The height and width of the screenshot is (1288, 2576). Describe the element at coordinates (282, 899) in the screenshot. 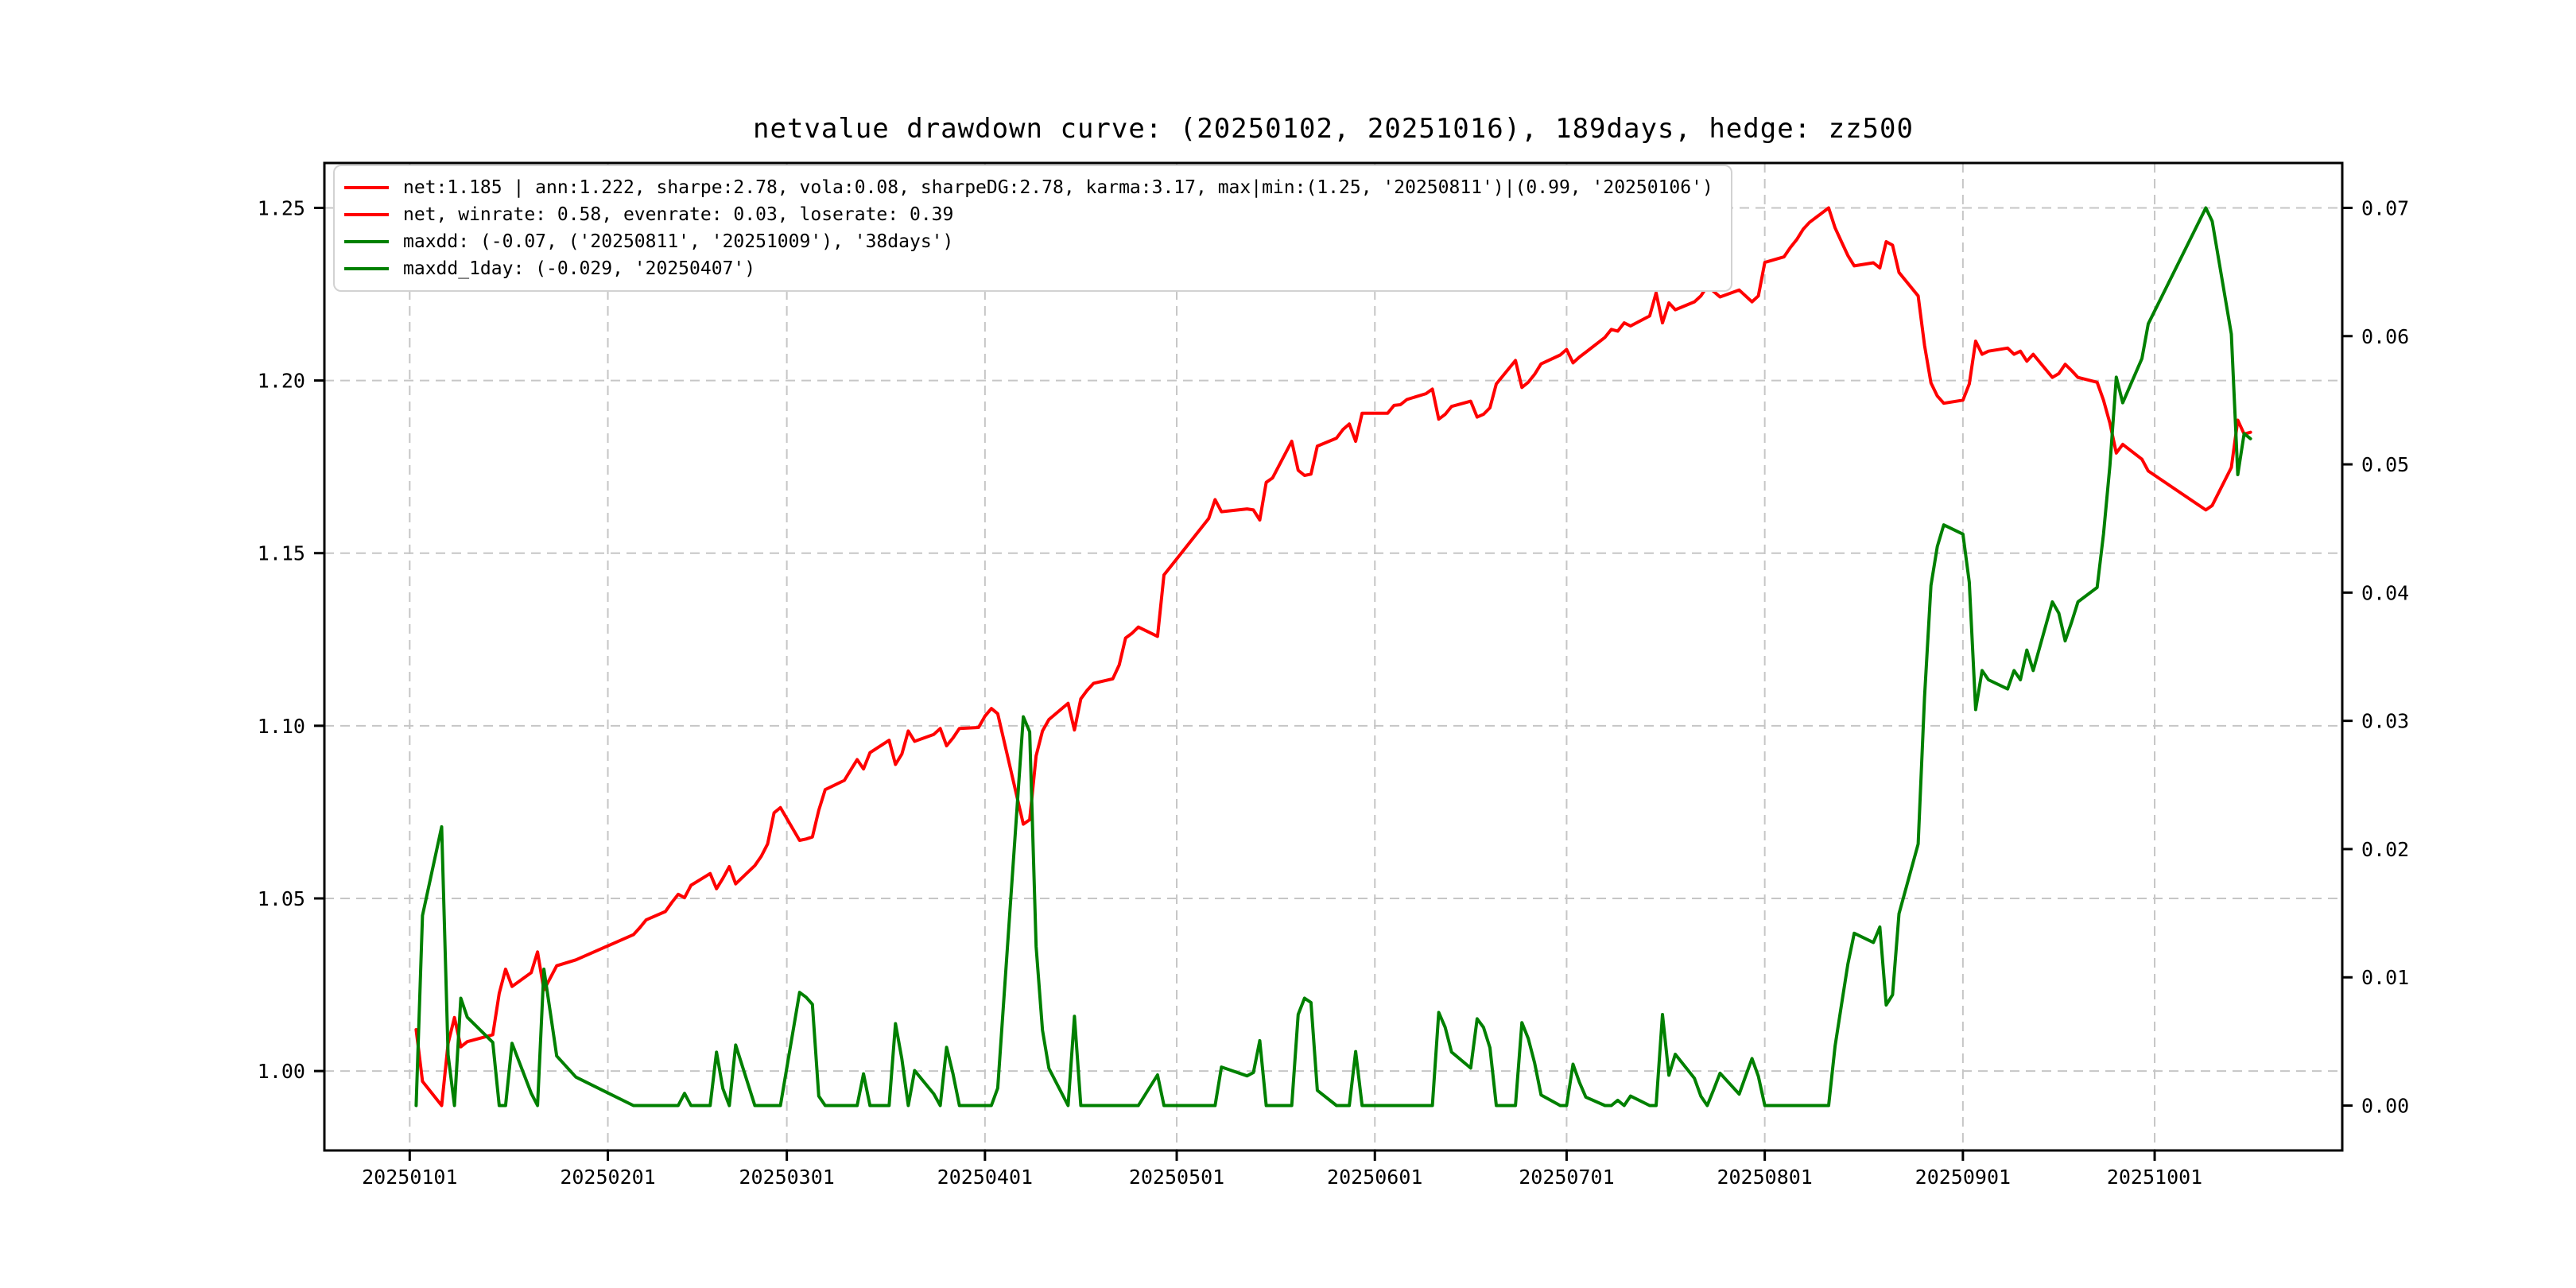

I see `y-left-tick-label: 1.05` at that location.